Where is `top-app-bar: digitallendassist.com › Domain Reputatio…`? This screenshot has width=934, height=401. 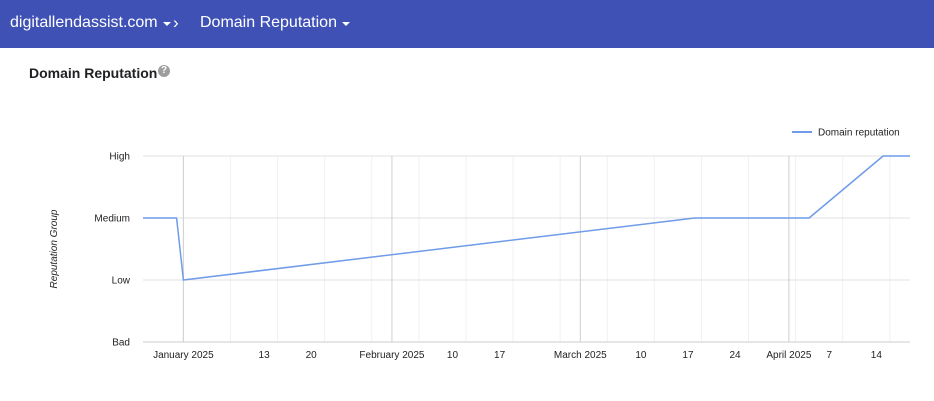
top-app-bar: digitallendassist.com › Domain Reputatio… is located at coordinates (467, 24).